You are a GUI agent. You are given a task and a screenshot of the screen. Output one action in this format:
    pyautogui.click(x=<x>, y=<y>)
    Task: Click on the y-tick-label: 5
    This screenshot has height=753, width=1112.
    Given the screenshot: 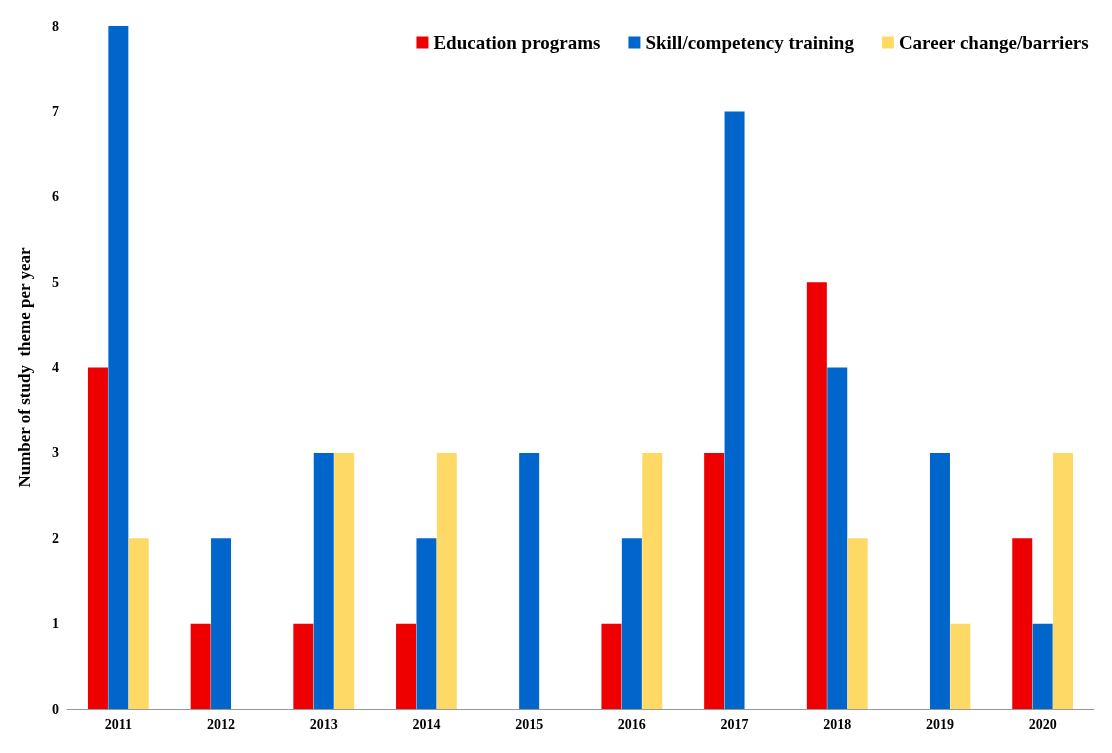 What is the action you would take?
    pyautogui.click(x=55, y=282)
    